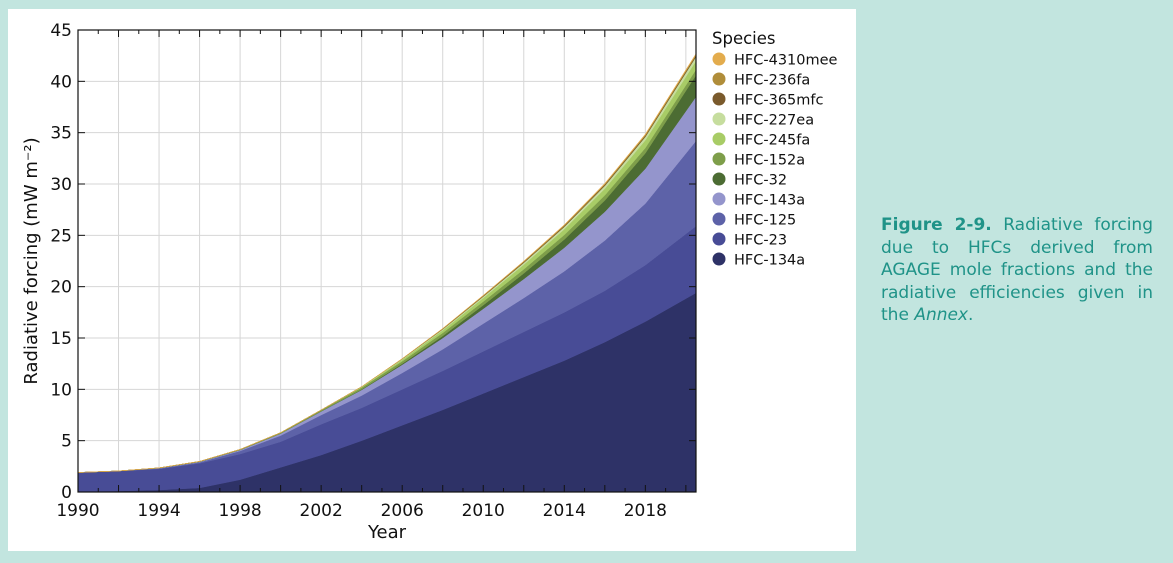 The height and width of the screenshot is (563, 1173). Describe the element at coordinates (387, 532) in the screenshot. I see `x-axis-label: Year` at that location.